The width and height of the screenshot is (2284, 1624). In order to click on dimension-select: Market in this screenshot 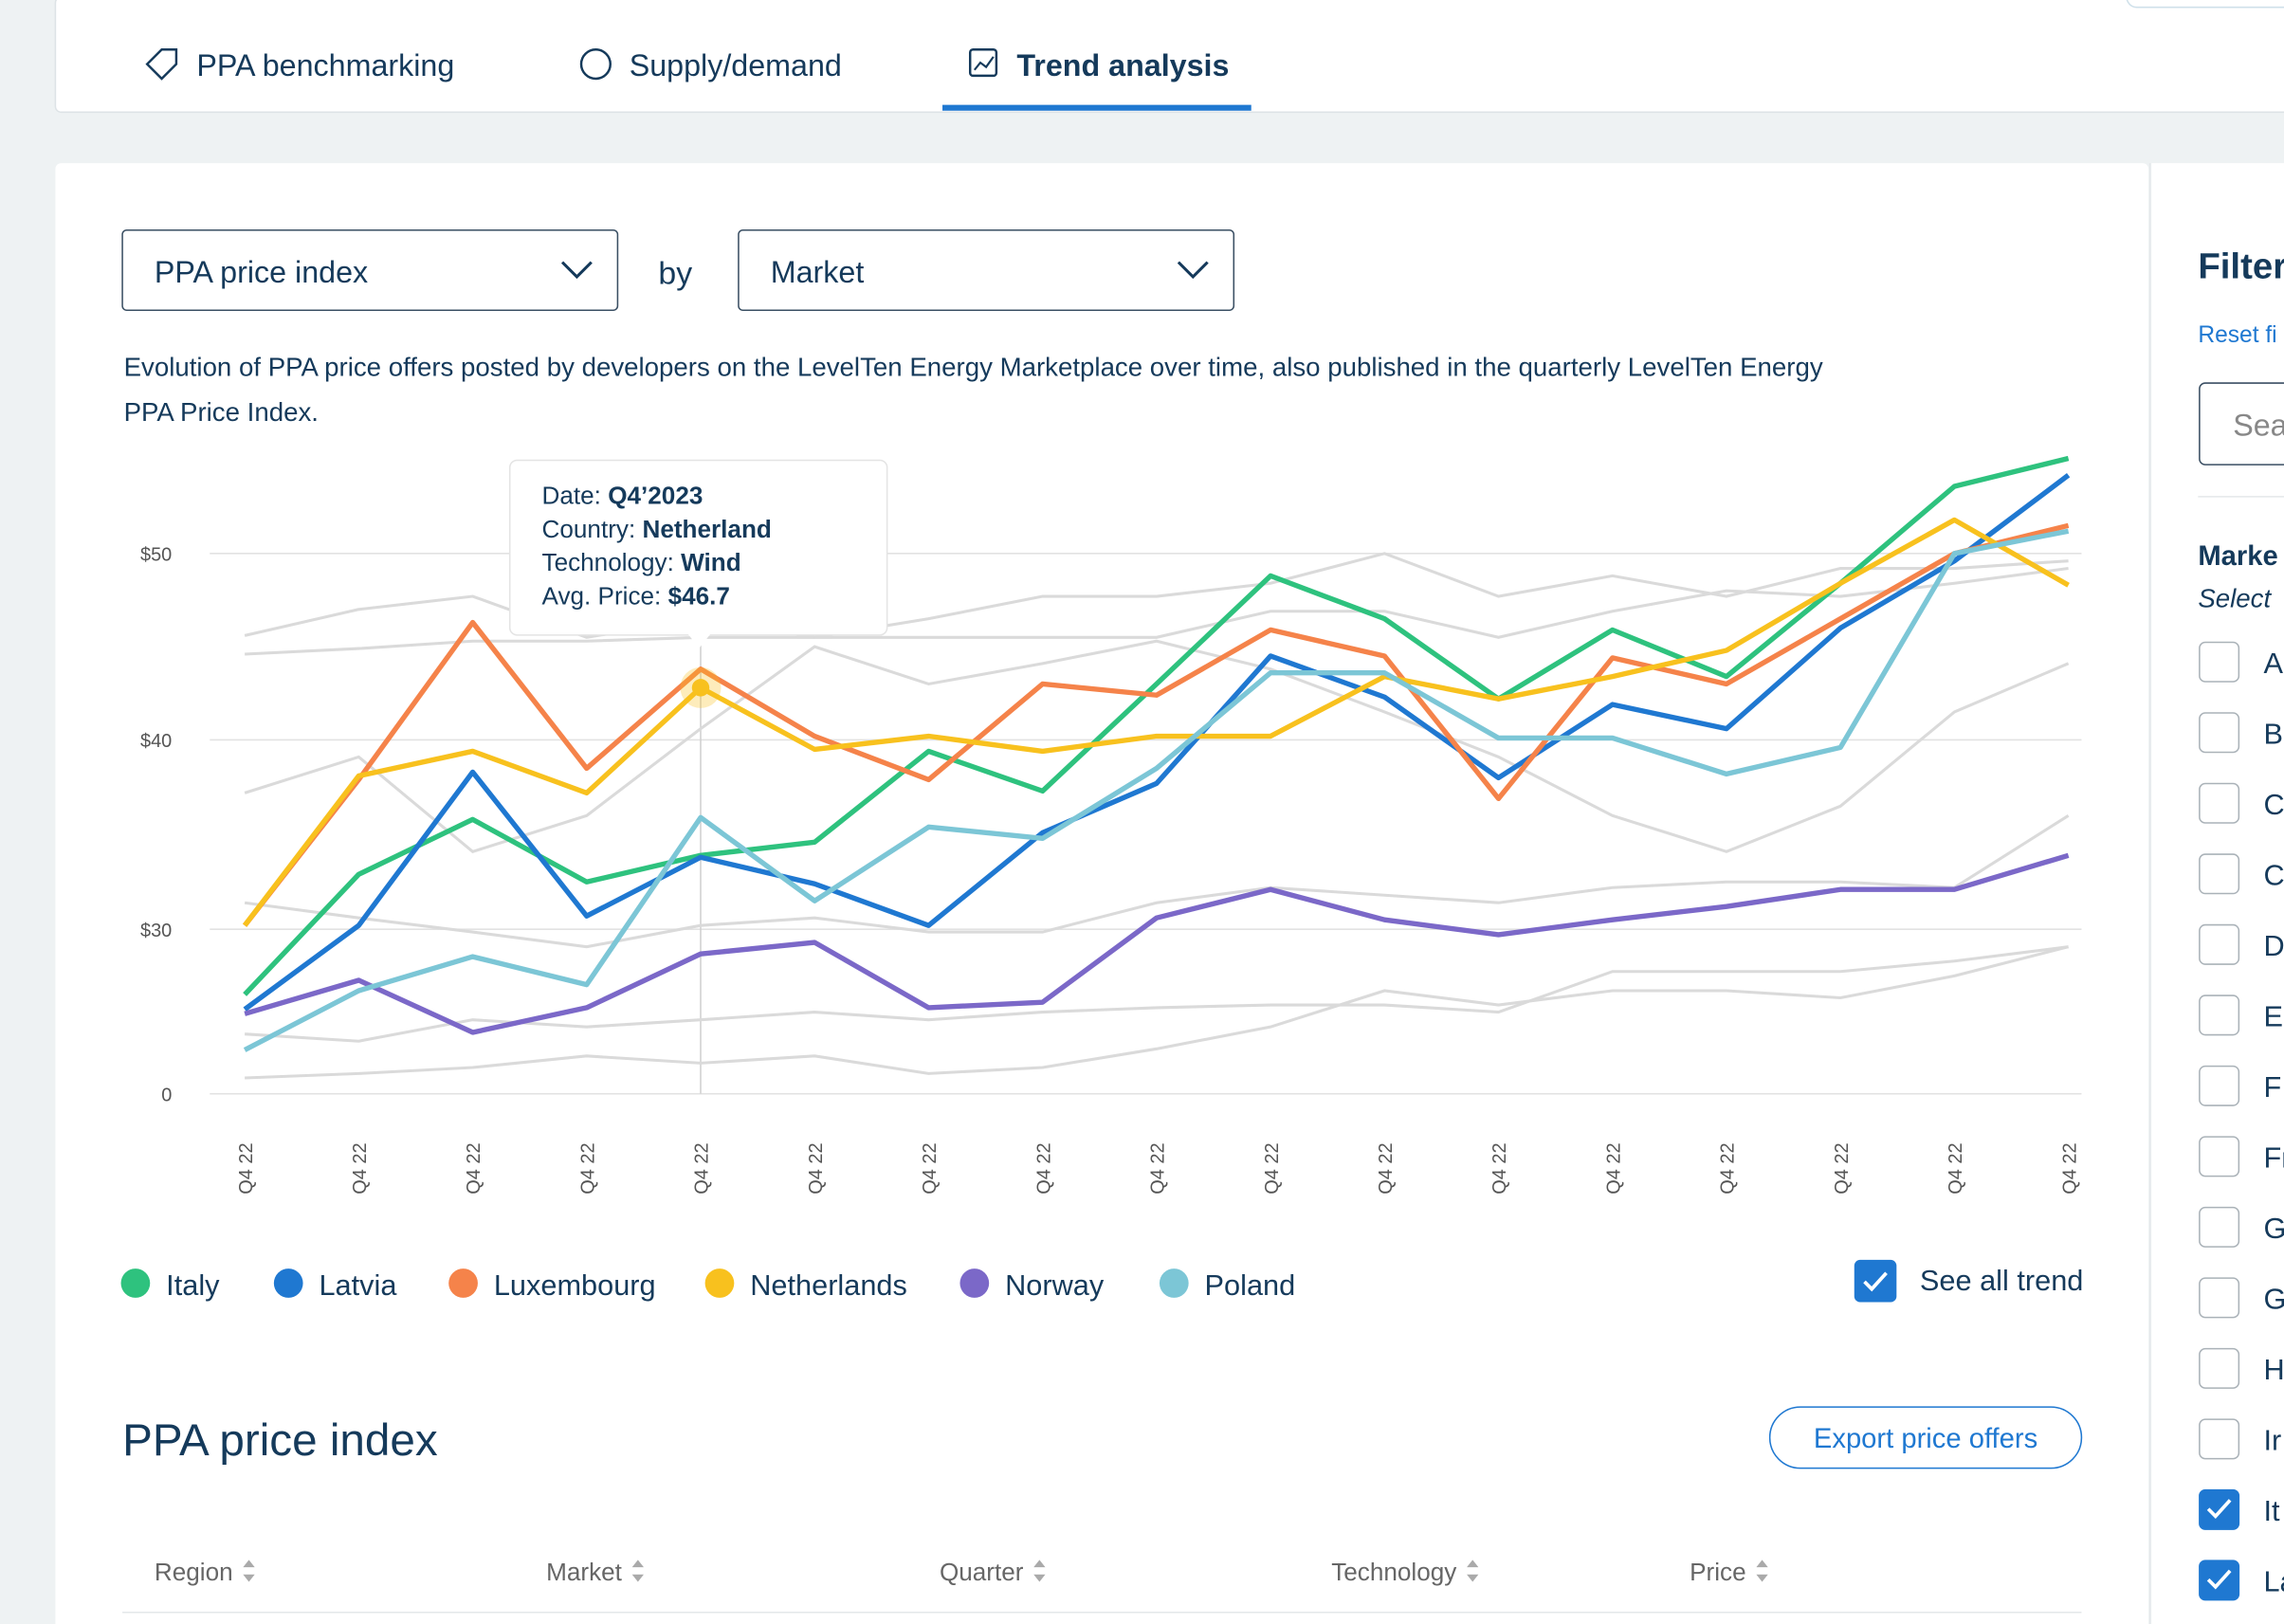, I will do `click(986, 270)`.